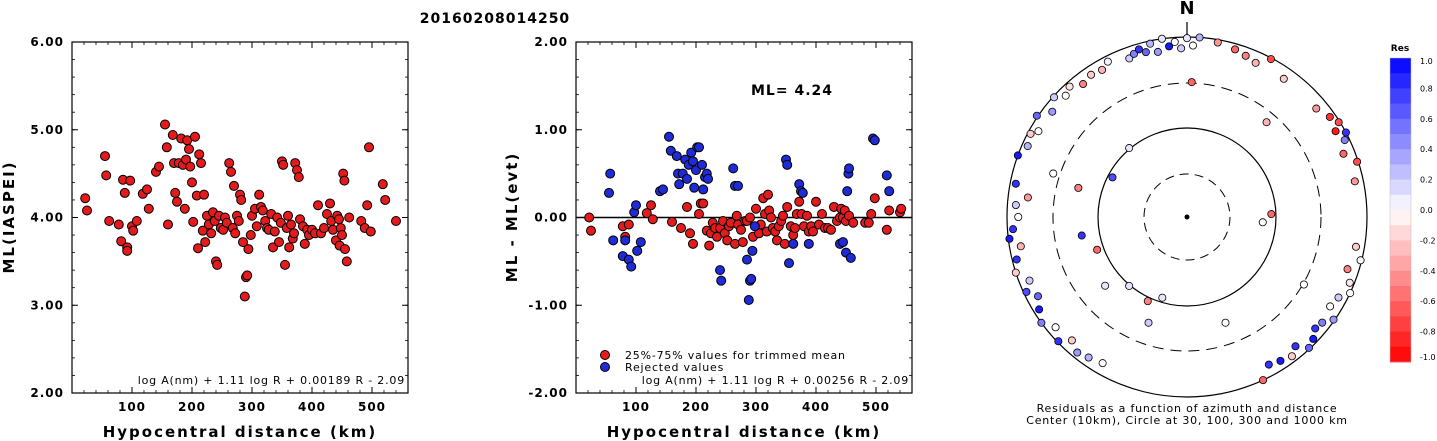 This screenshot has width=1437, height=441. What do you see at coordinates (735, 355) in the screenshot?
I see `legend-accepted-label: 25%-75% values for trimmed mean` at bounding box center [735, 355].